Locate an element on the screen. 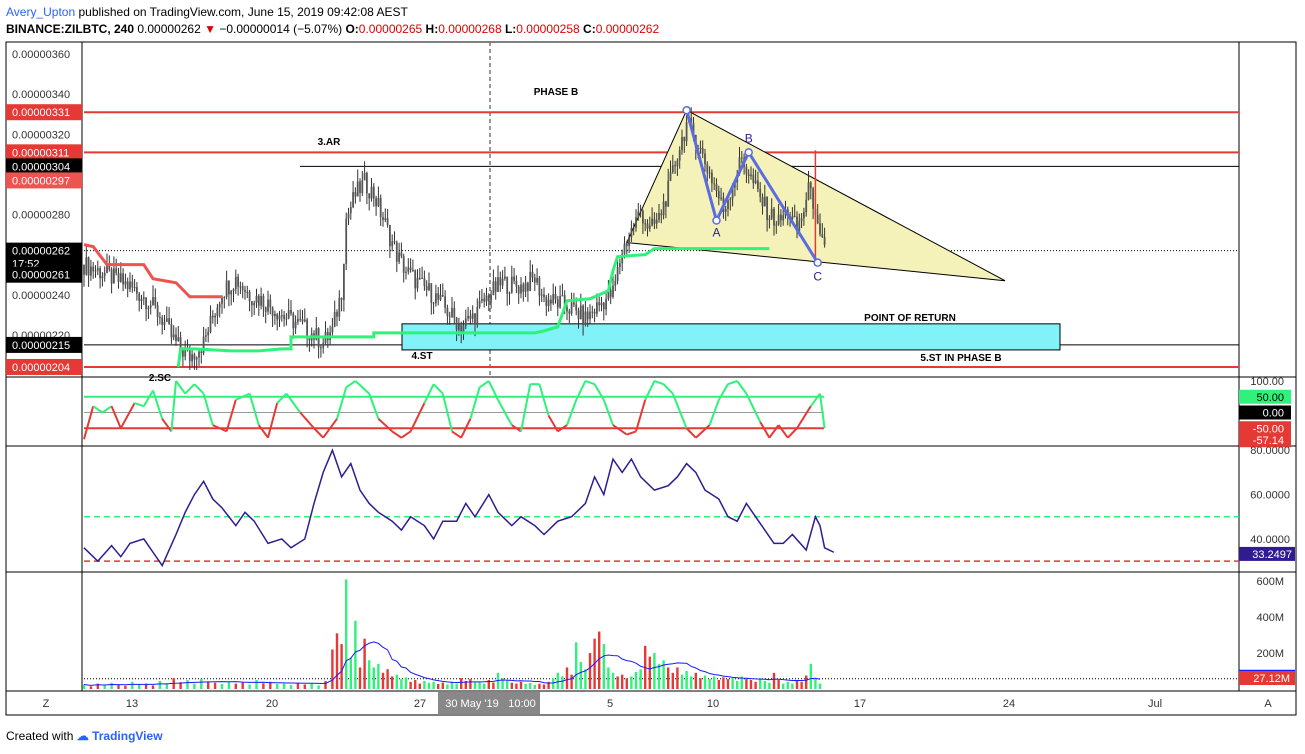 Image resolution: width=1305 pixels, height=754 pixels. zoom-z-button: Z is located at coordinates (46, 704).